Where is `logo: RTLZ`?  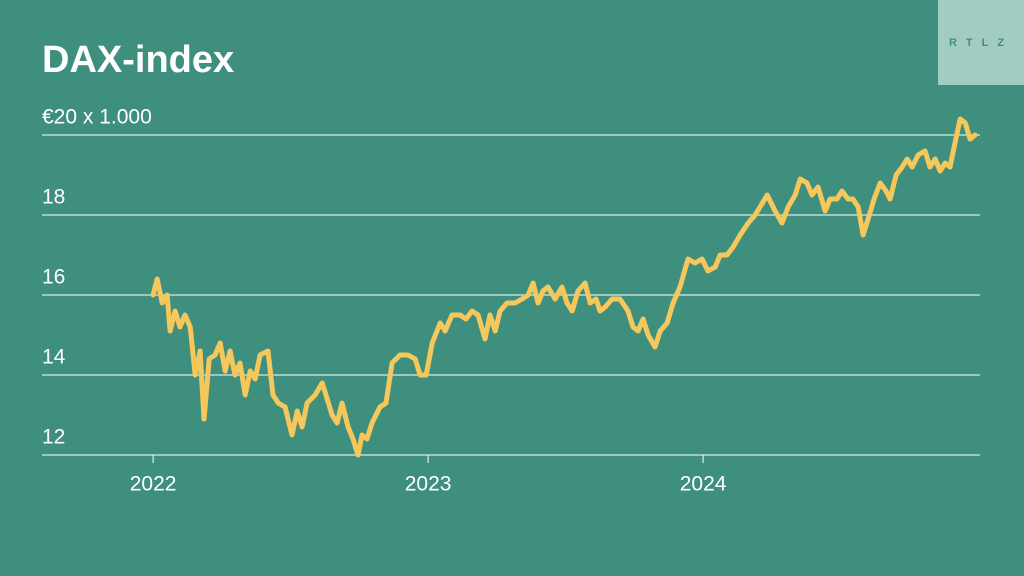 logo: RTLZ is located at coordinates (981, 43).